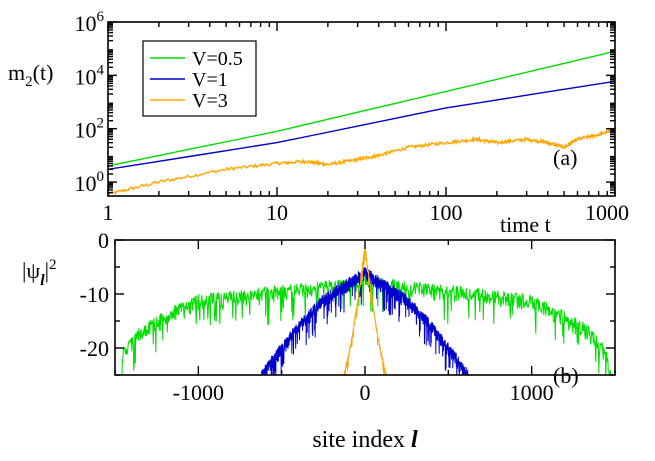 The image size is (655, 461). Describe the element at coordinates (365, 392) in the screenshot. I see `x-tick-label-b: 0` at that location.